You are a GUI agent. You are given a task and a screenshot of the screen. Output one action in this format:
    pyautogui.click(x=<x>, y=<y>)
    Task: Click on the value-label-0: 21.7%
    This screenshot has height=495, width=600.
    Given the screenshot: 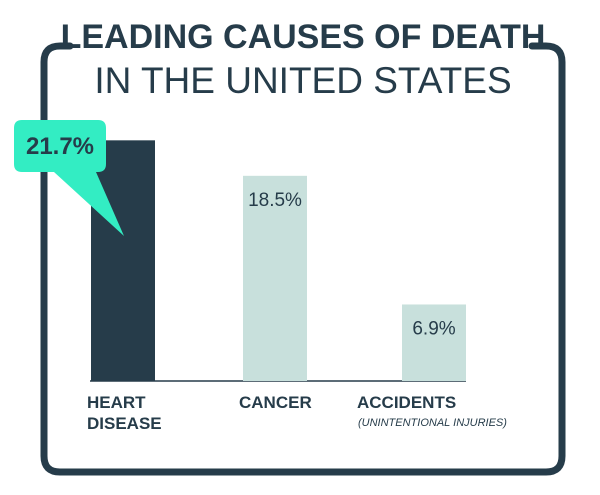 What is the action you would take?
    pyautogui.click(x=60, y=146)
    